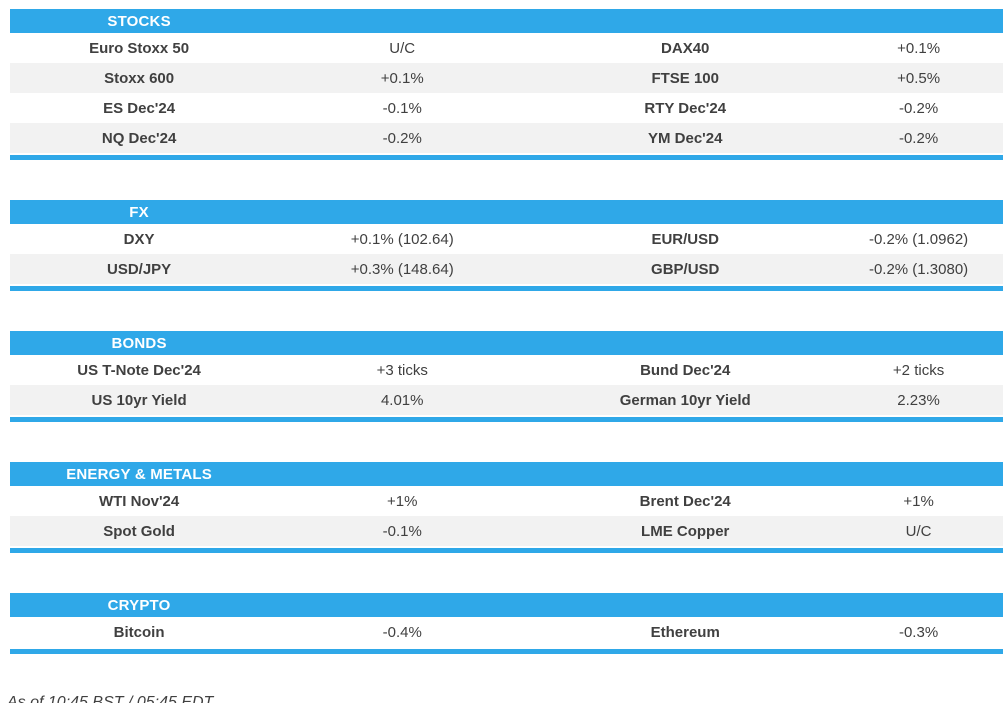  I want to click on instrument-change: -0.2% (1.0962), so click(918, 239).